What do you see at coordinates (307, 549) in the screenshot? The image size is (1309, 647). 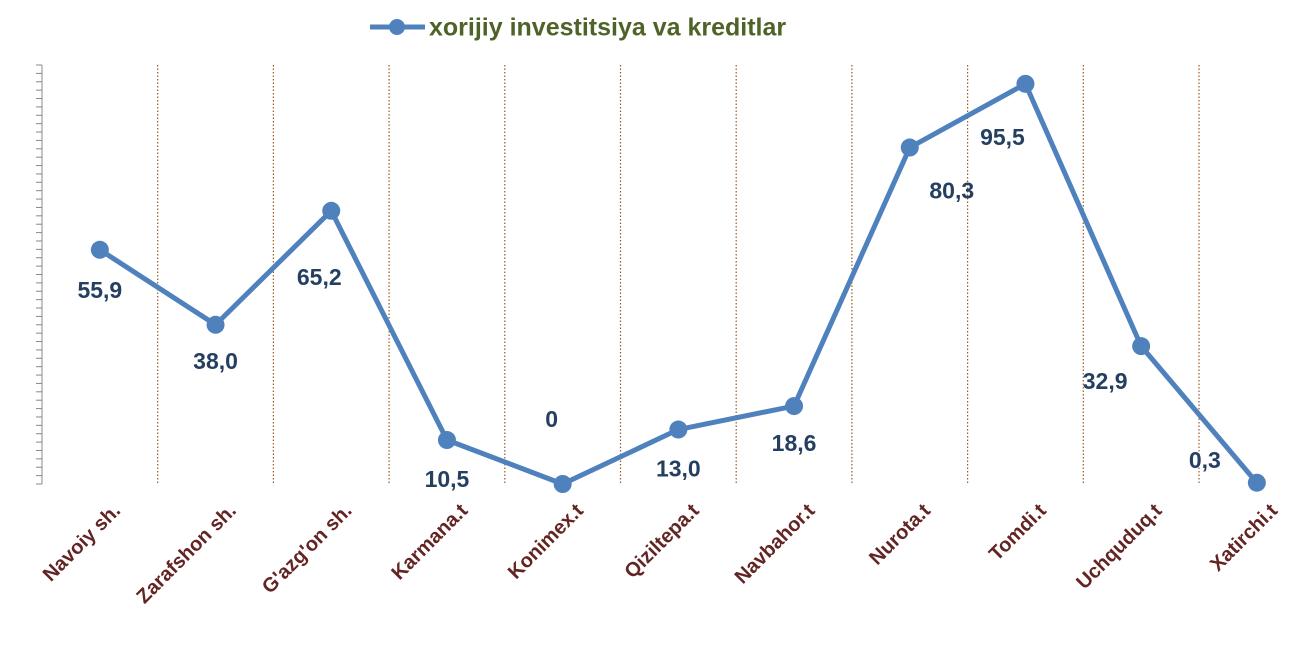 I see `x-tick-label: G'azg'on sh.` at bounding box center [307, 549].